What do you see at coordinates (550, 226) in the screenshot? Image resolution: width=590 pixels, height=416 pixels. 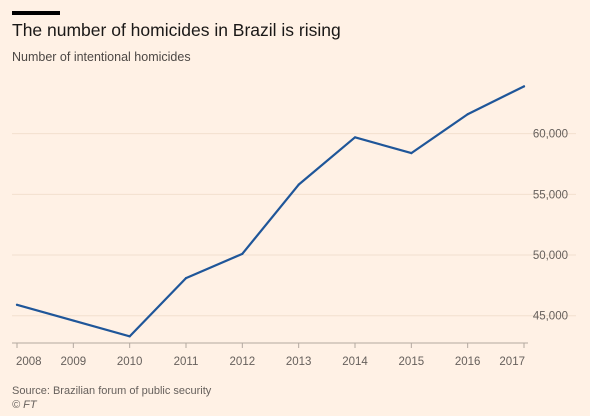 I see `y-axis: 45,000 50,000 55,000 60,000` at bounding box center [550, 226].